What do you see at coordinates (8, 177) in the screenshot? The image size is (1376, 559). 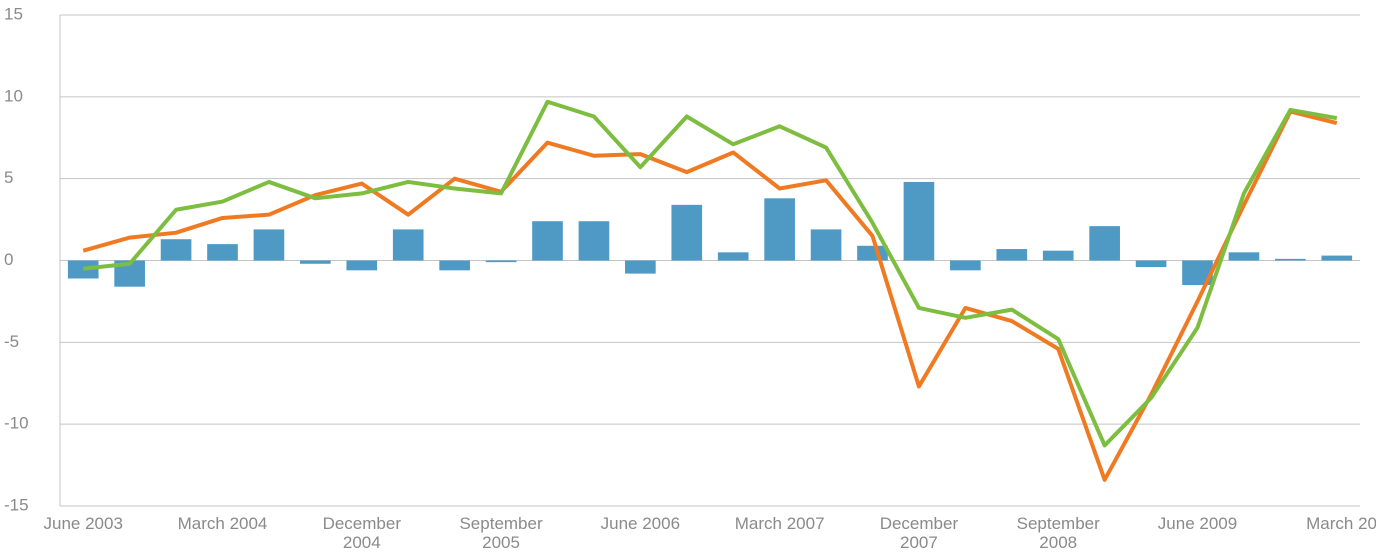 I see `y-tick-label: 5` at bounding box center [8, 177].